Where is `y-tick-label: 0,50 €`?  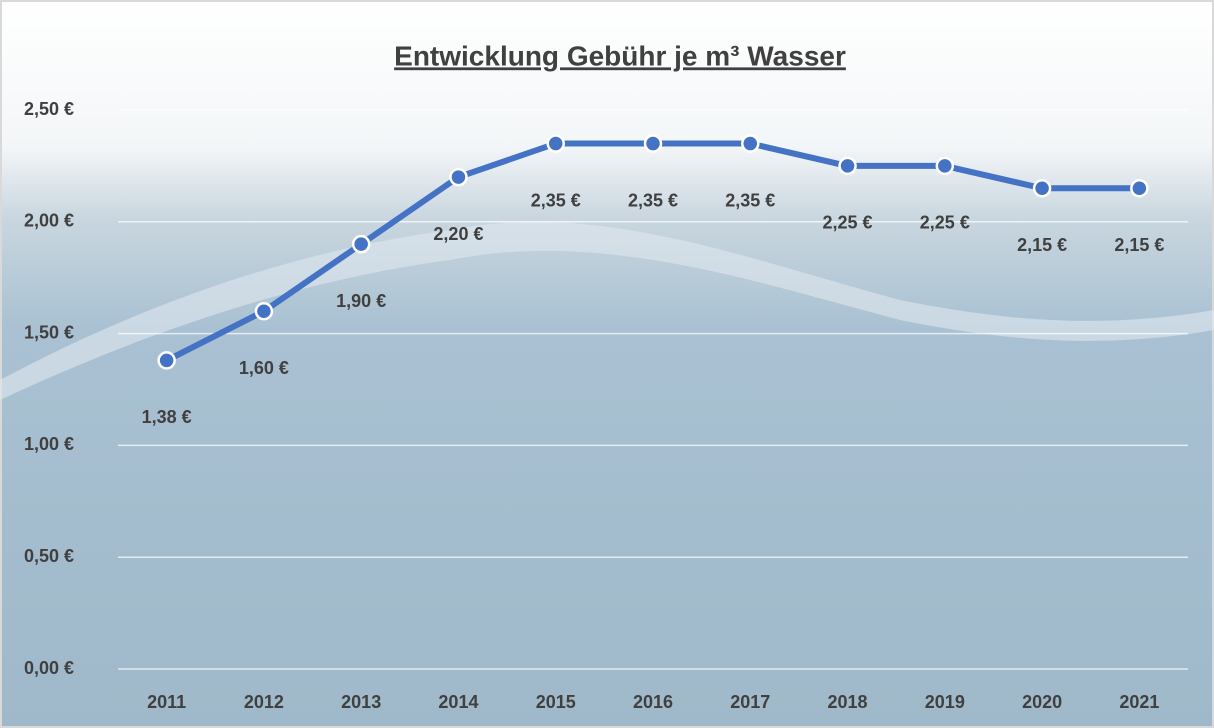 y-tick-label: 0,50 € is located at coordinates (49, 556).